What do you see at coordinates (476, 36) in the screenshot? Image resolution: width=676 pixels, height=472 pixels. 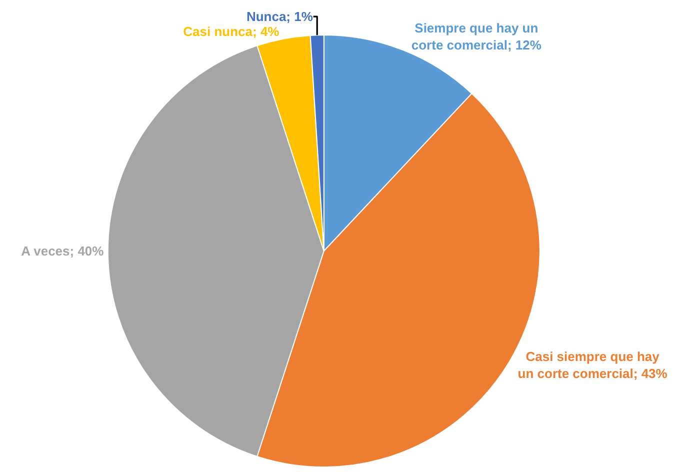 I see `slice-label: Siempre que hay un corte comercial; 12%` at bounding box center [476, 36].